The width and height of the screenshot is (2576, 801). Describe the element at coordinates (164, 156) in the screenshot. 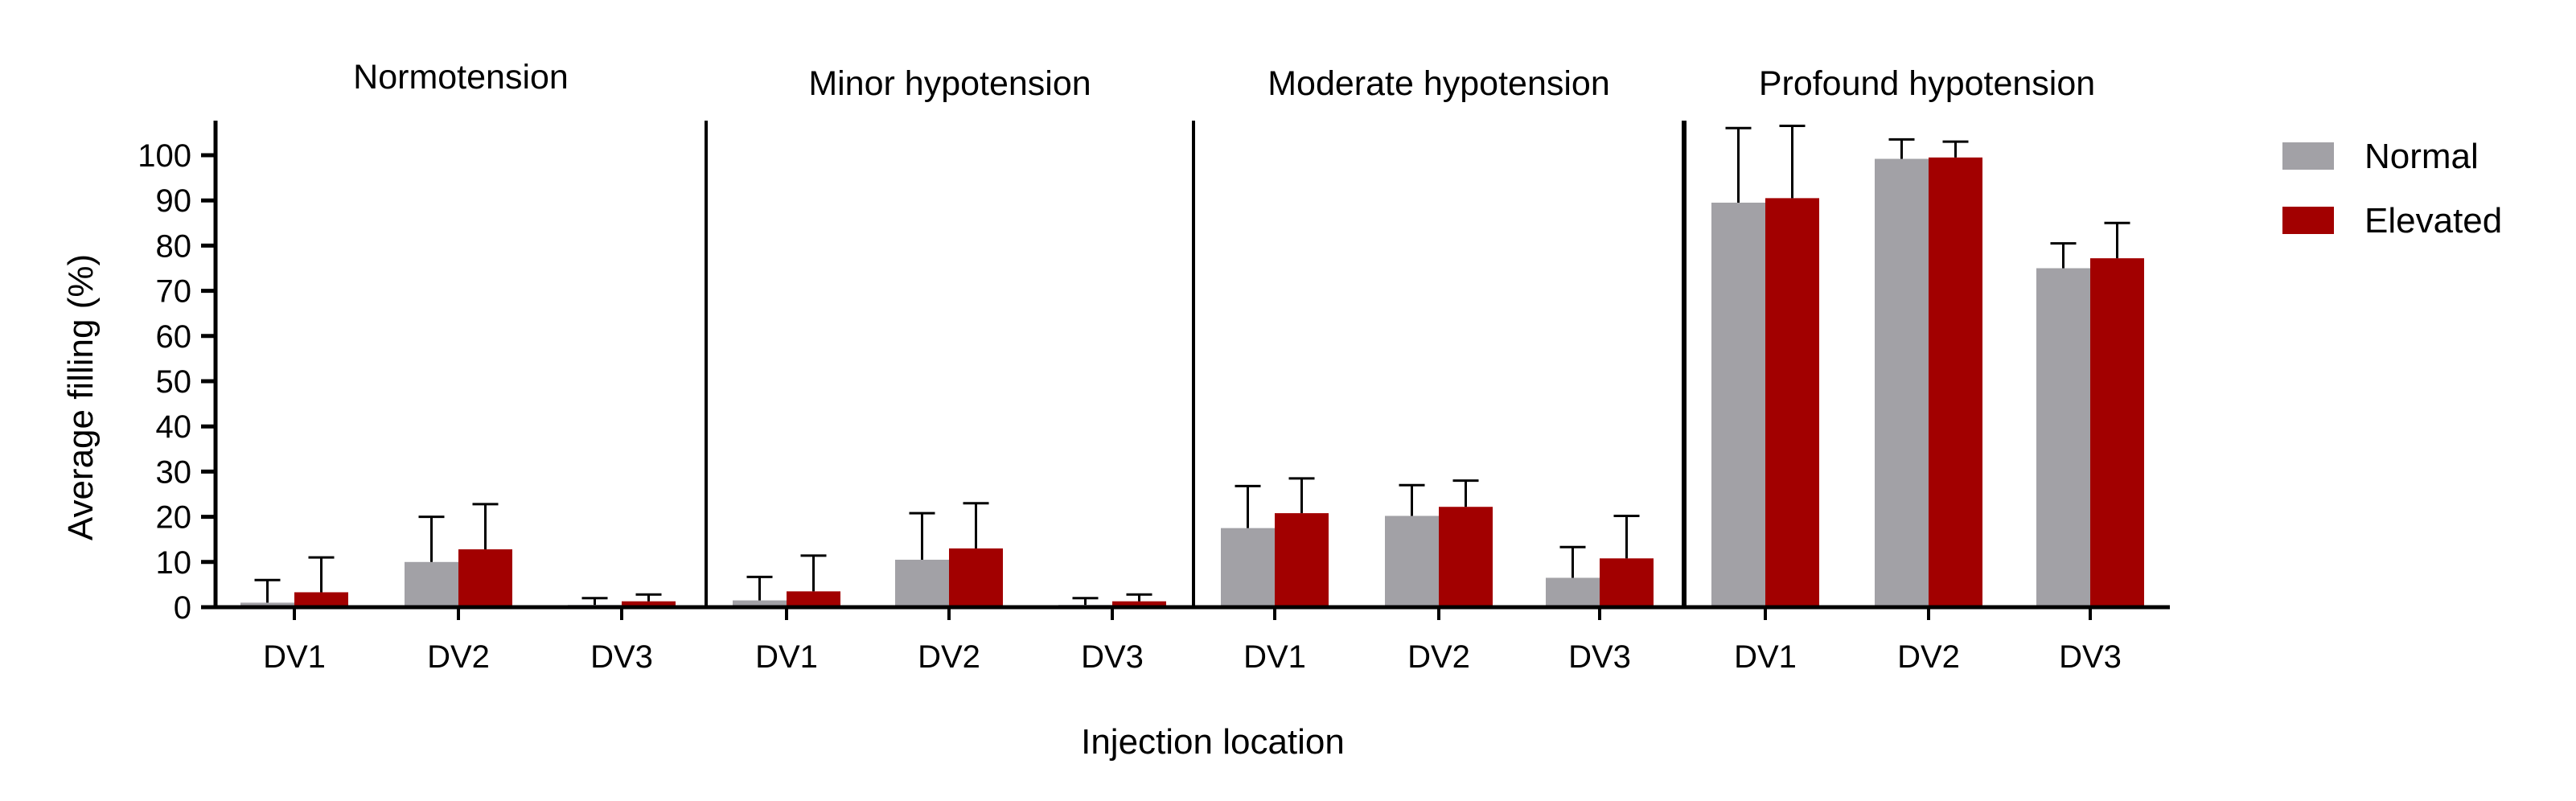

I see `y-tick-label: 100` at that location.